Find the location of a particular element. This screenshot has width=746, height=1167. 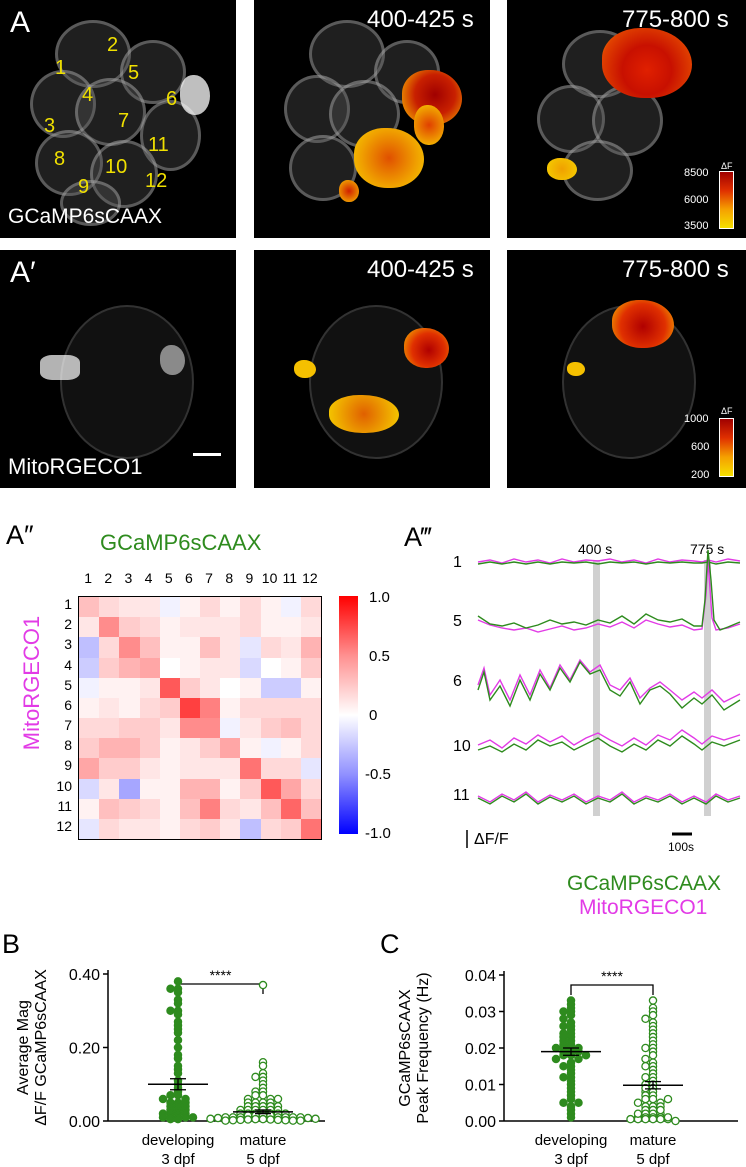

panel-a-channel-label: GCaMP6sCAAX is located at coordinates (85, 216).